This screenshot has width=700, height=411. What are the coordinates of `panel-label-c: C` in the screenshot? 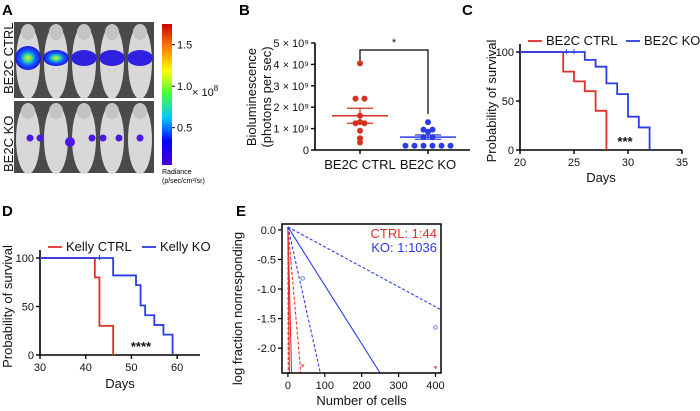 It's located at (467, 10).